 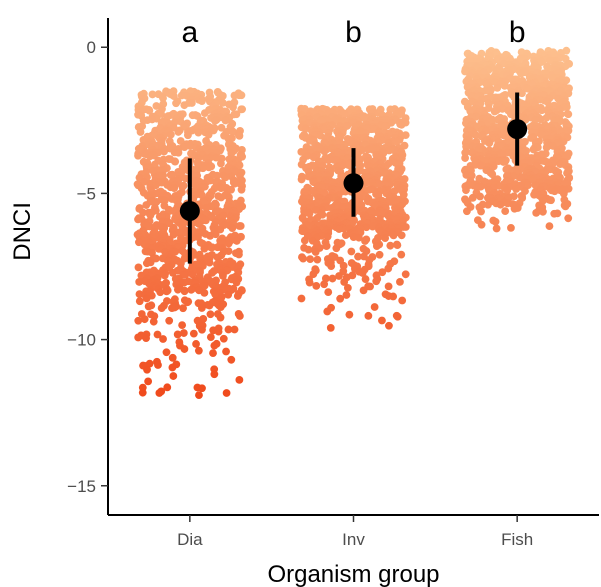 I want to click on significance-letter: b, so click(x=517, y=32).